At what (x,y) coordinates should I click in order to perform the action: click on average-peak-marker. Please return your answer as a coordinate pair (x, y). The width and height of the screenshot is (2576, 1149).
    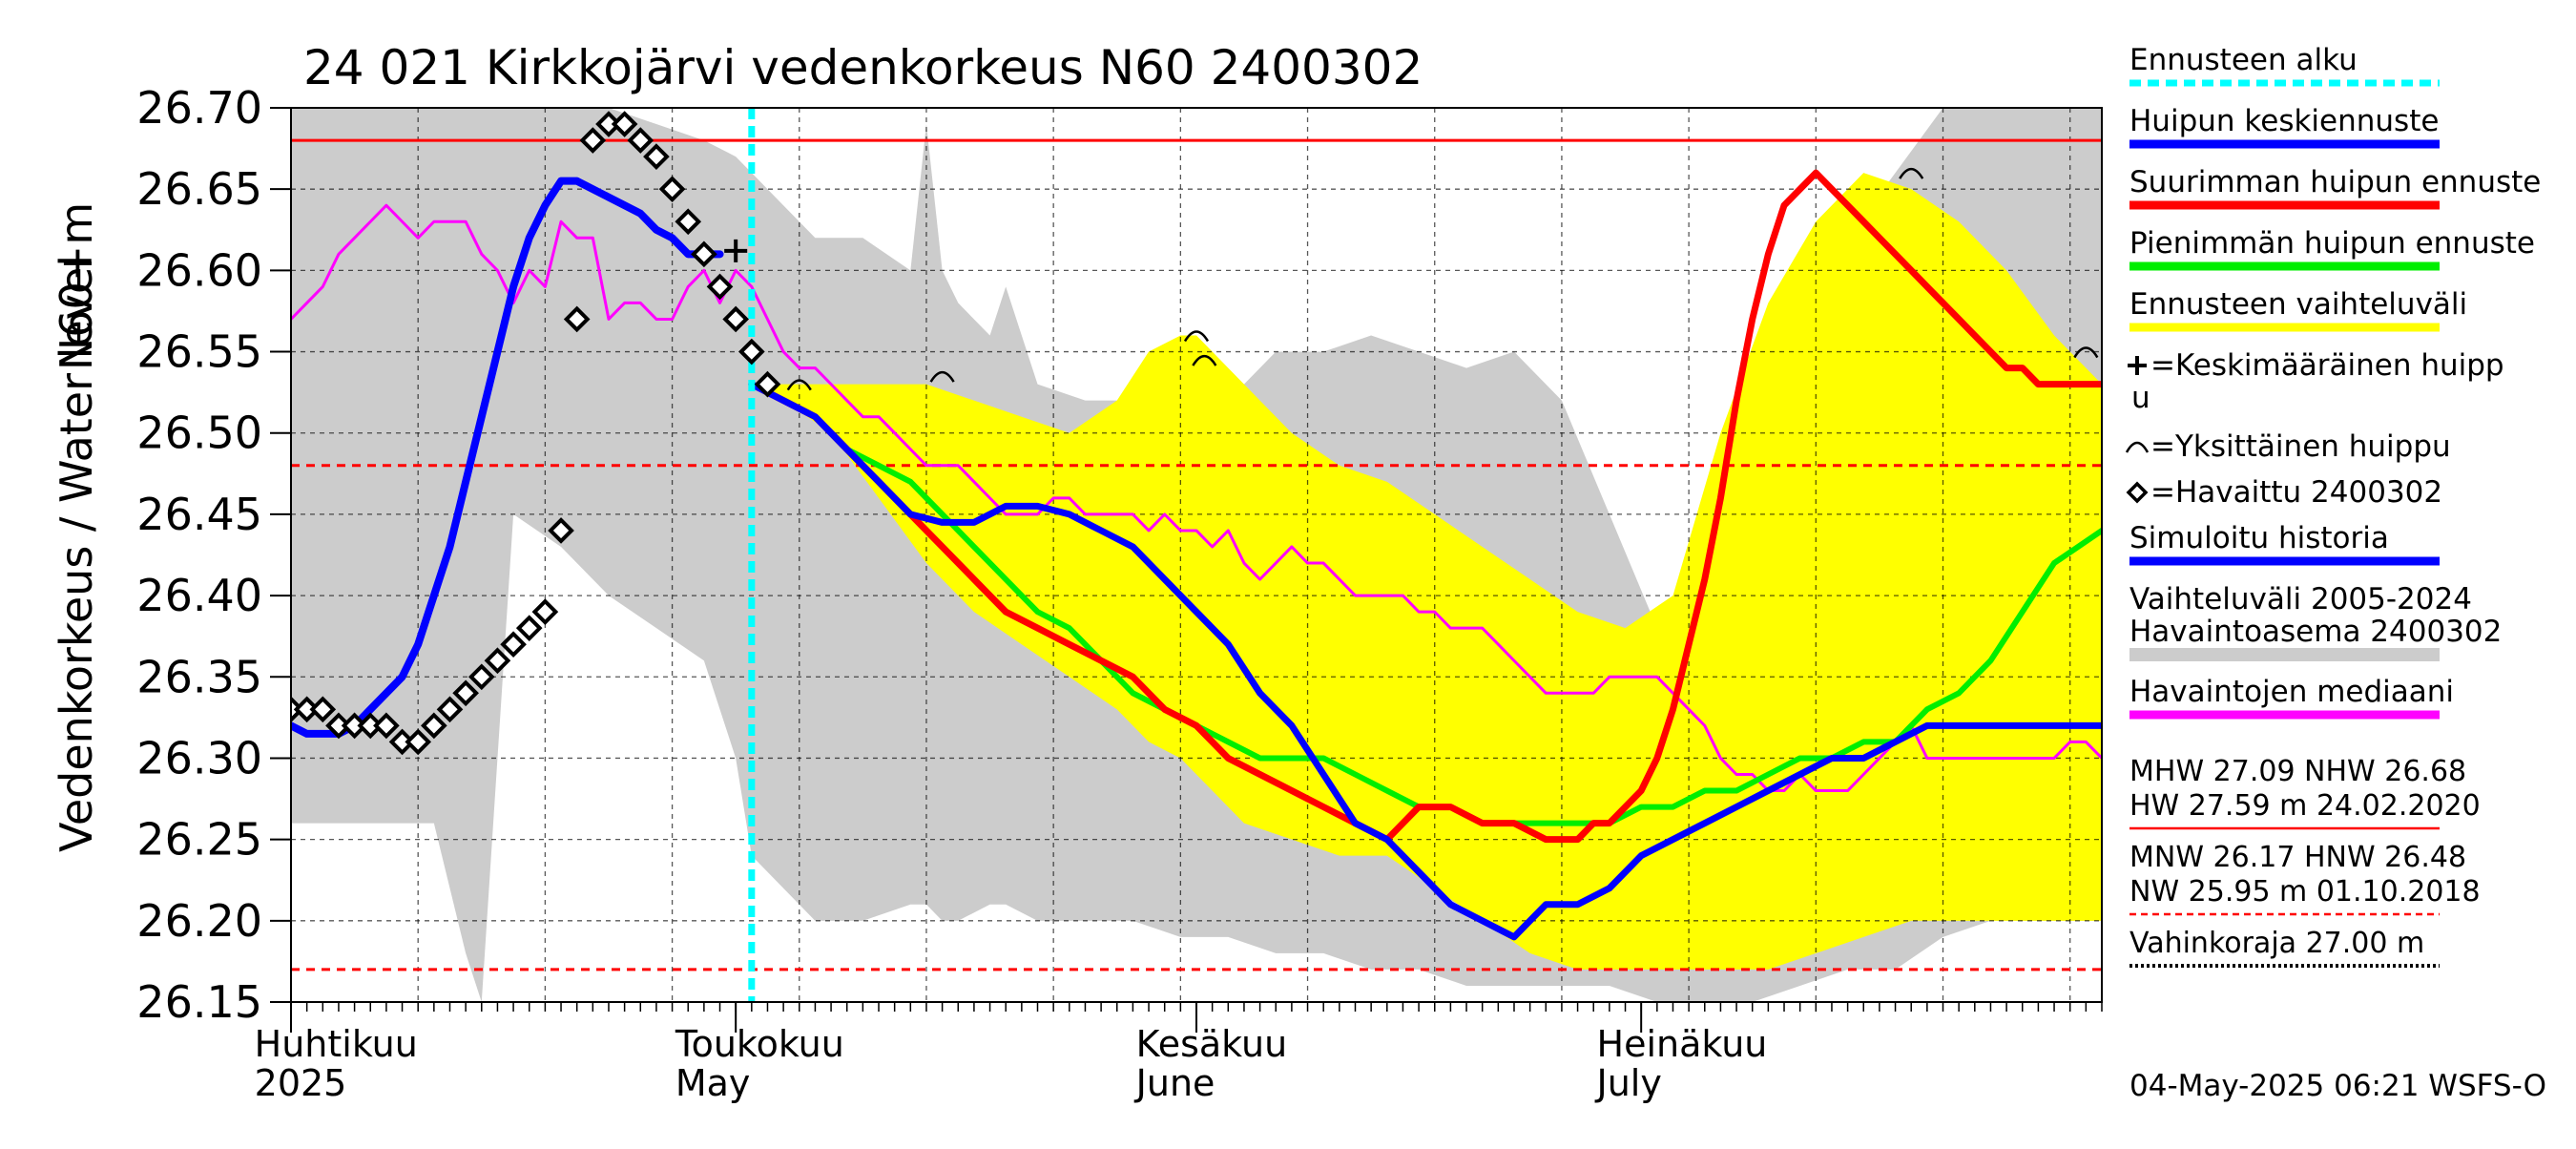
    Looking at the image, I should click on (736, 250).